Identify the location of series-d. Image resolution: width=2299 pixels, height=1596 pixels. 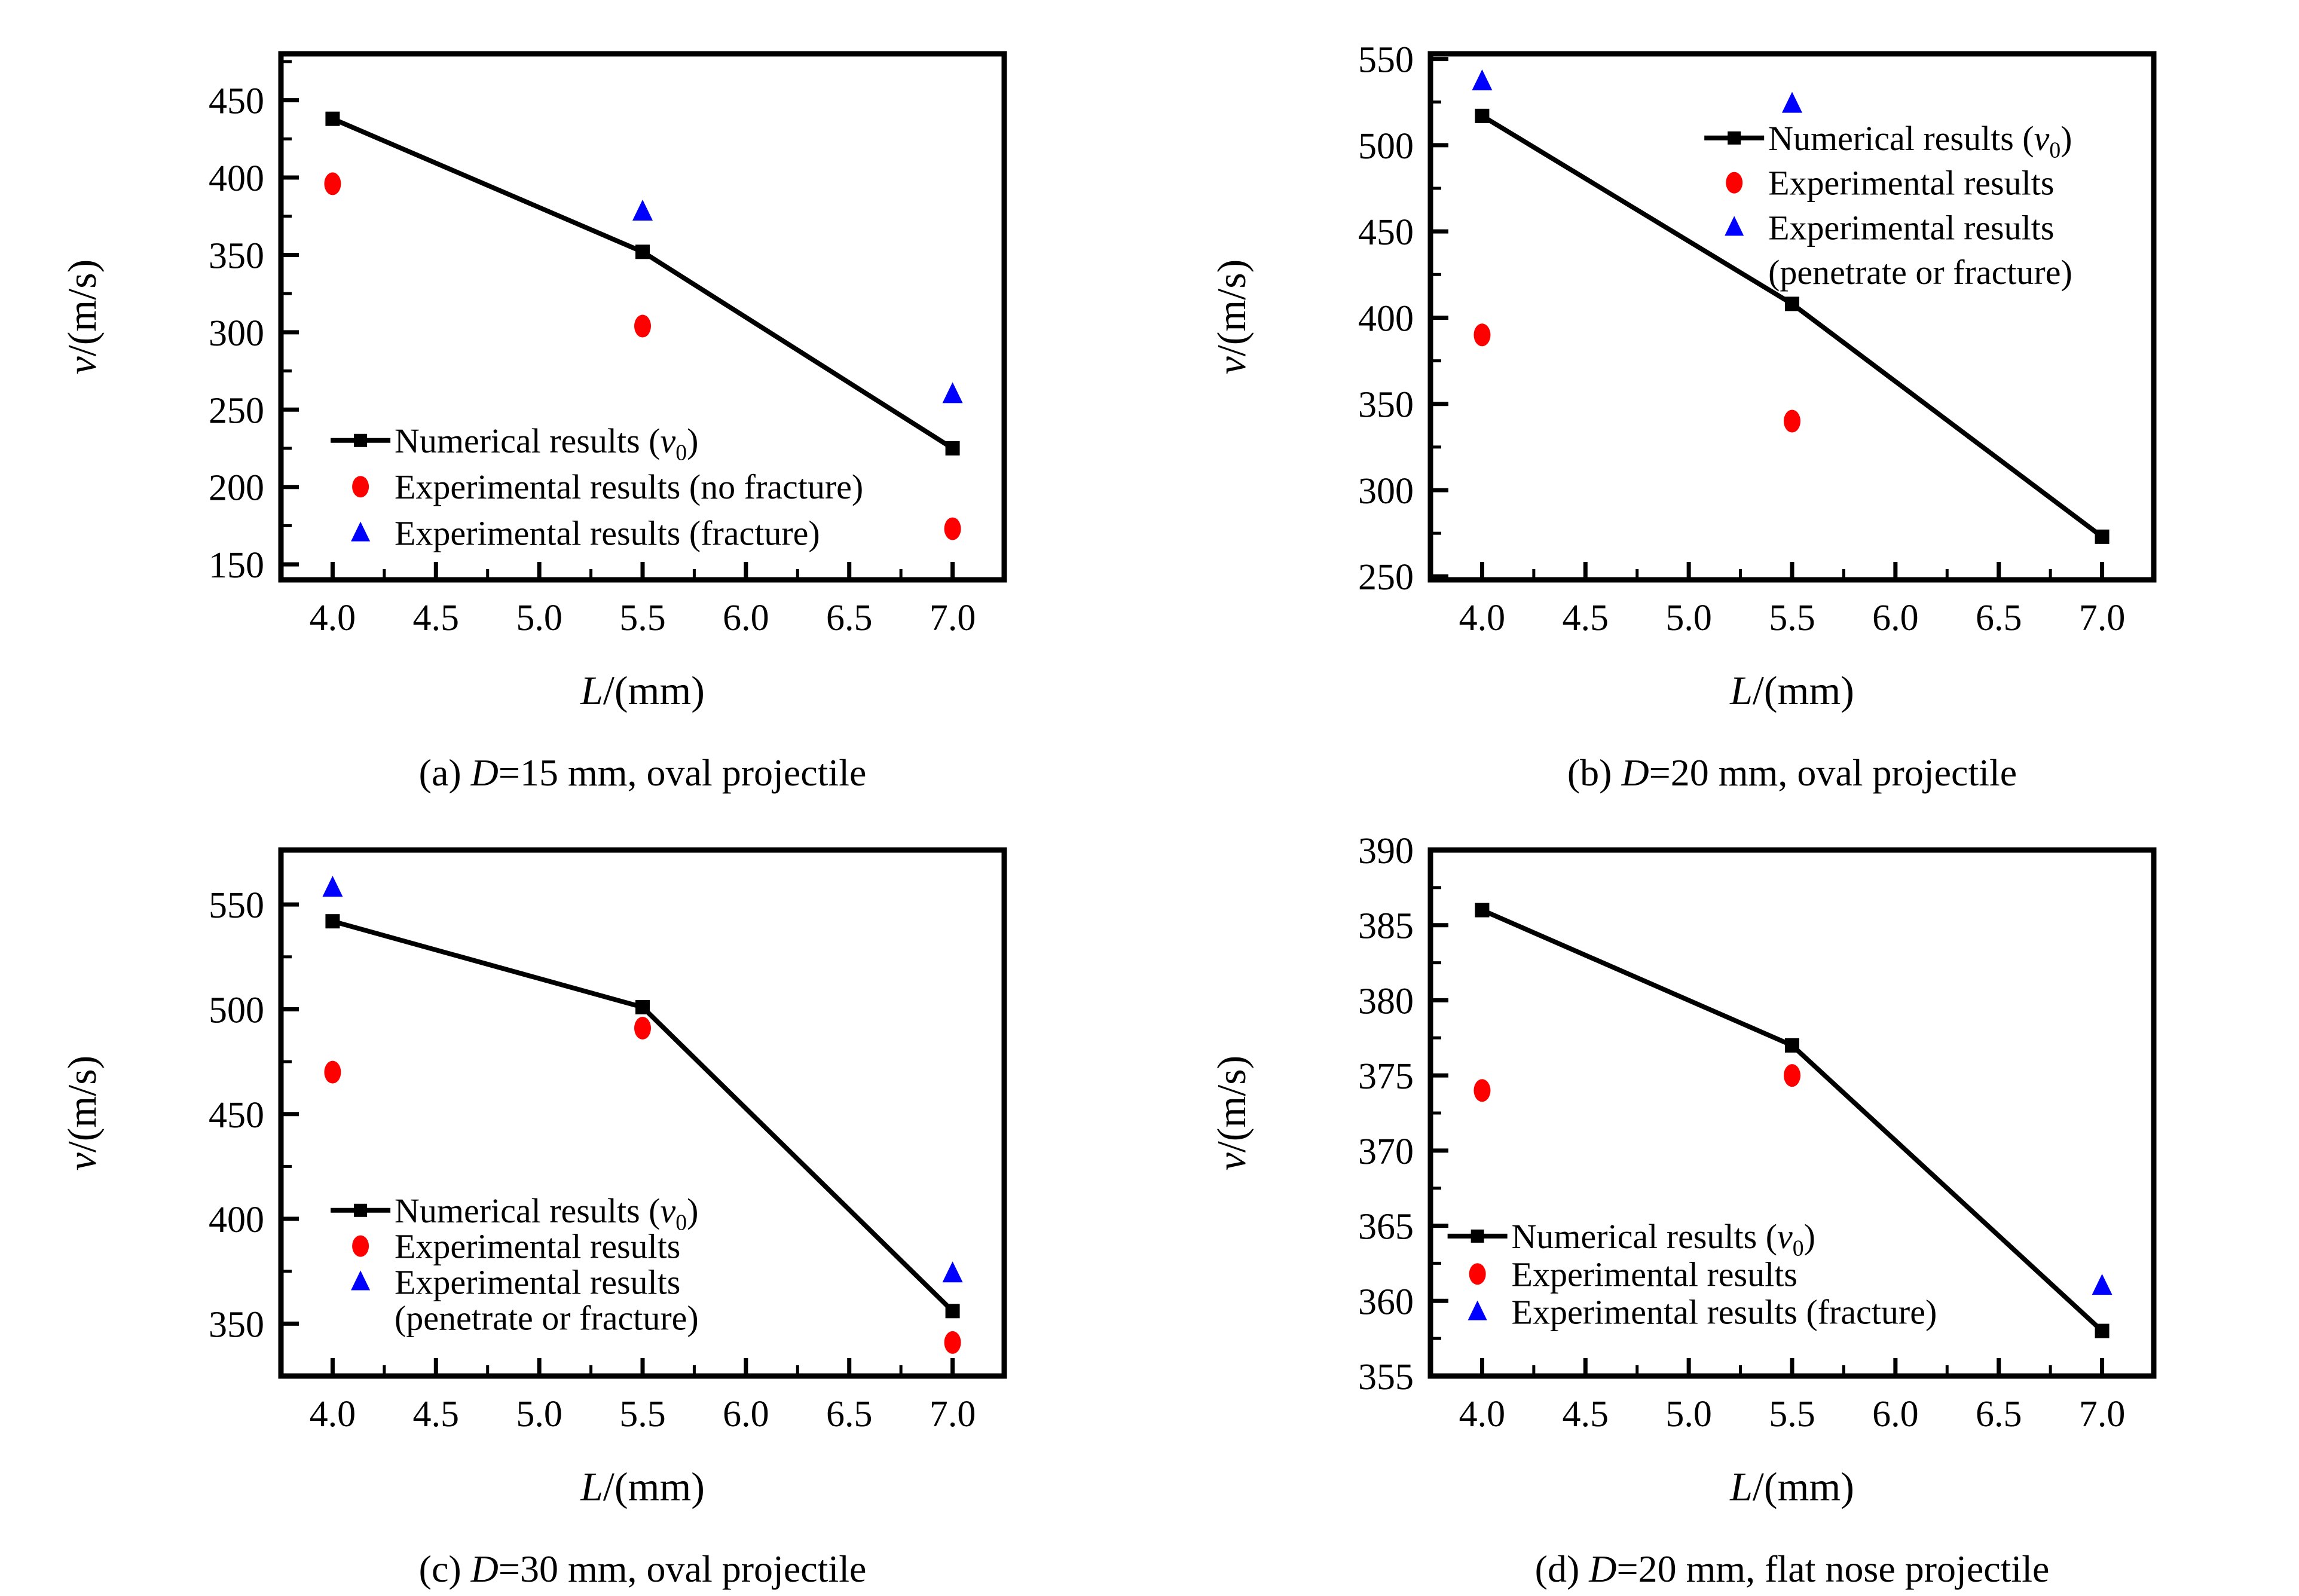
(1793, 1120).